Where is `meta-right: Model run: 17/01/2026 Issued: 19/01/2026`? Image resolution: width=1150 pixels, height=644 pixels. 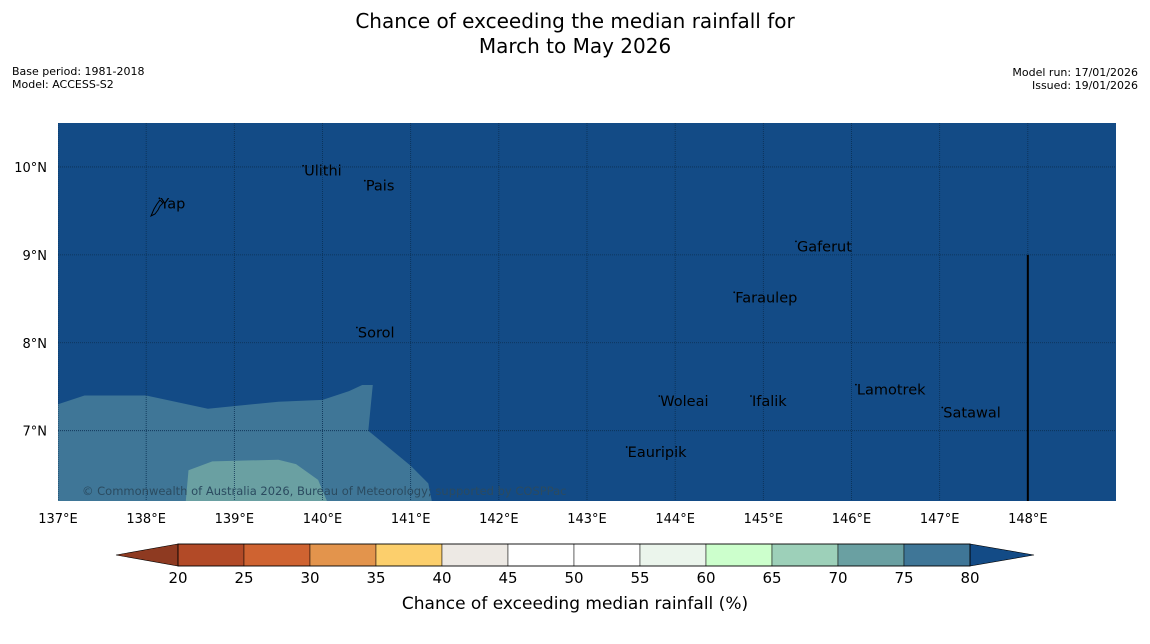
meta-right: Model run: 17/01/2026 Issued: 19/01/2026 is located at coordinates (1075, 79).